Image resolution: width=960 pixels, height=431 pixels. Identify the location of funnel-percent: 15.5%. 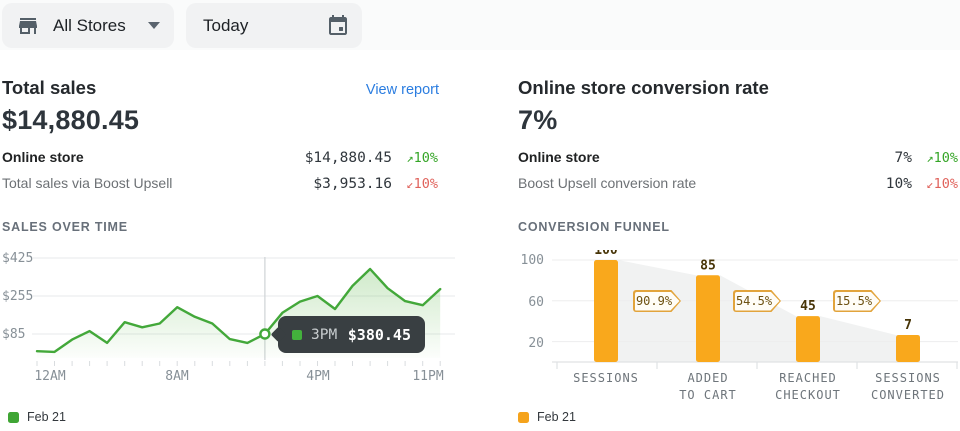
(854, 301).